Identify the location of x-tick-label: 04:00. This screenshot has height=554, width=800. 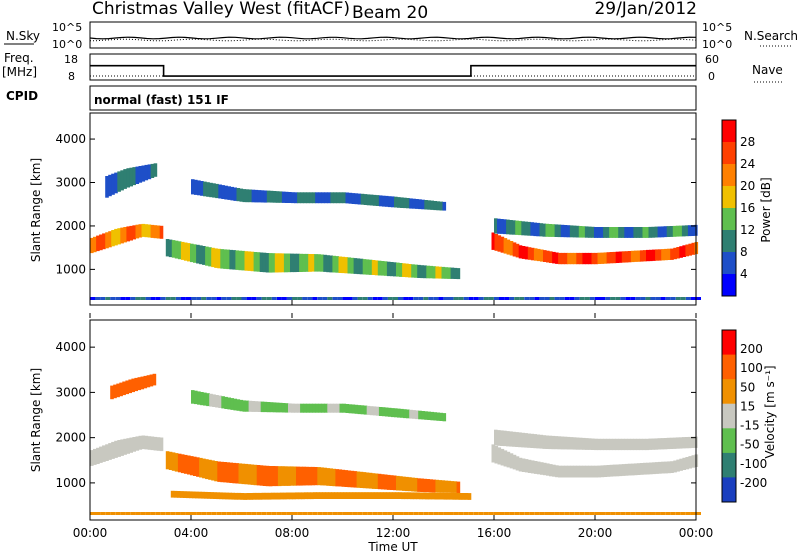
(191, 533).